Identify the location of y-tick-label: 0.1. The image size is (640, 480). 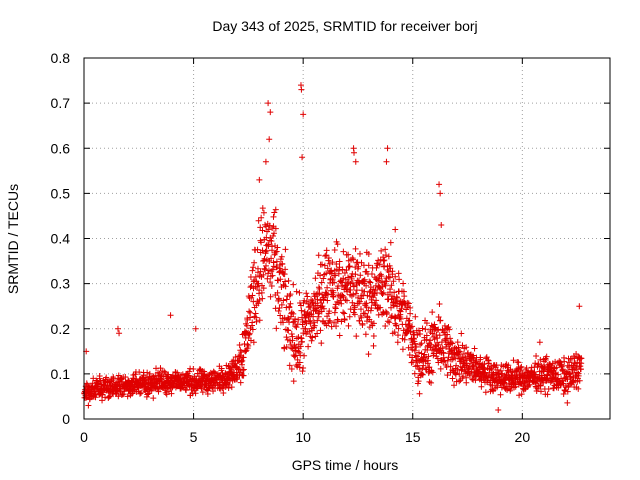
(61, 374).